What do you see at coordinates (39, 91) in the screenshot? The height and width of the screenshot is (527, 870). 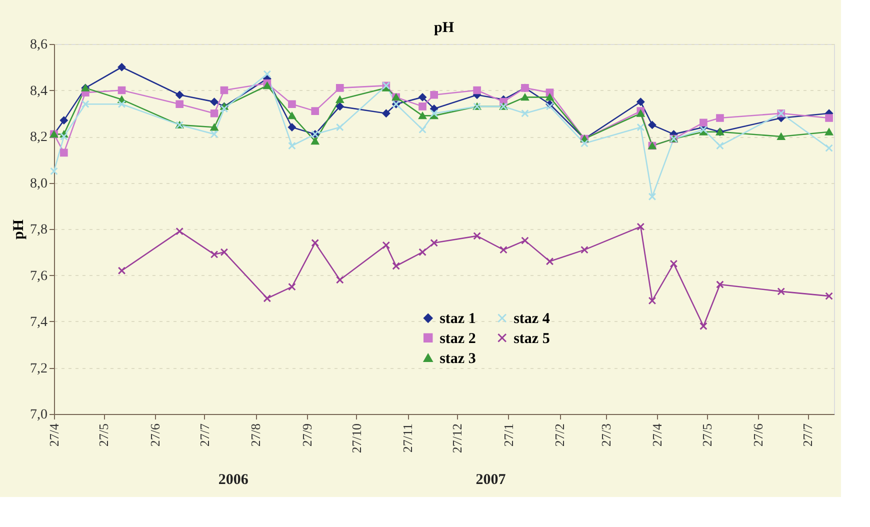 I see `y-tick-label: 8,4` at bounding box center [39, 91].